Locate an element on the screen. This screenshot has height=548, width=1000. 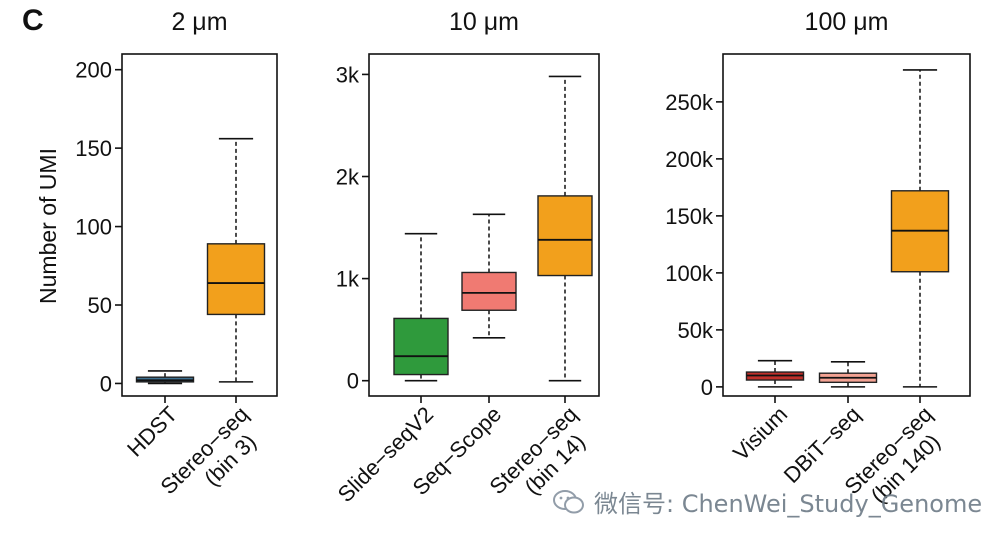
x-tick-label-line: Visium is located at coordinates (760, 434).